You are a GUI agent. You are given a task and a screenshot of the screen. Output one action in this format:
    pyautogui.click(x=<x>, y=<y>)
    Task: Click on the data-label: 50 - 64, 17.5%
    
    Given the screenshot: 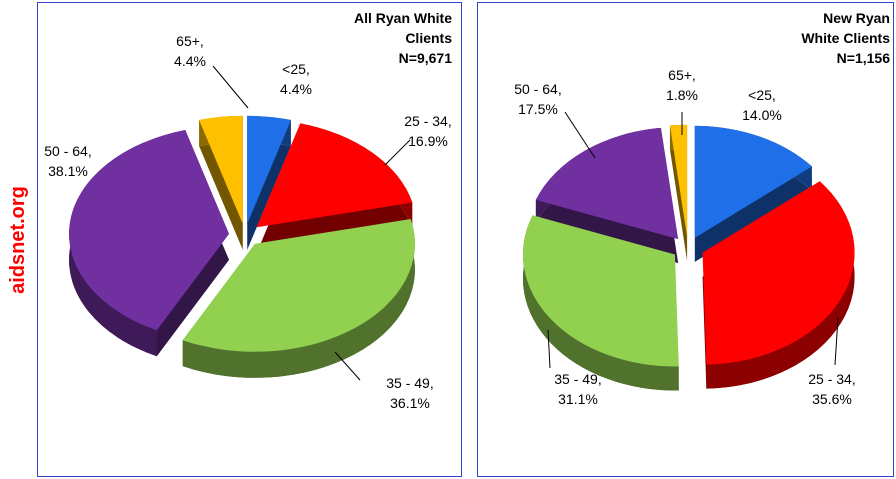 What is the action you would take?
    pyautogui.click(x=537, y=99)
    